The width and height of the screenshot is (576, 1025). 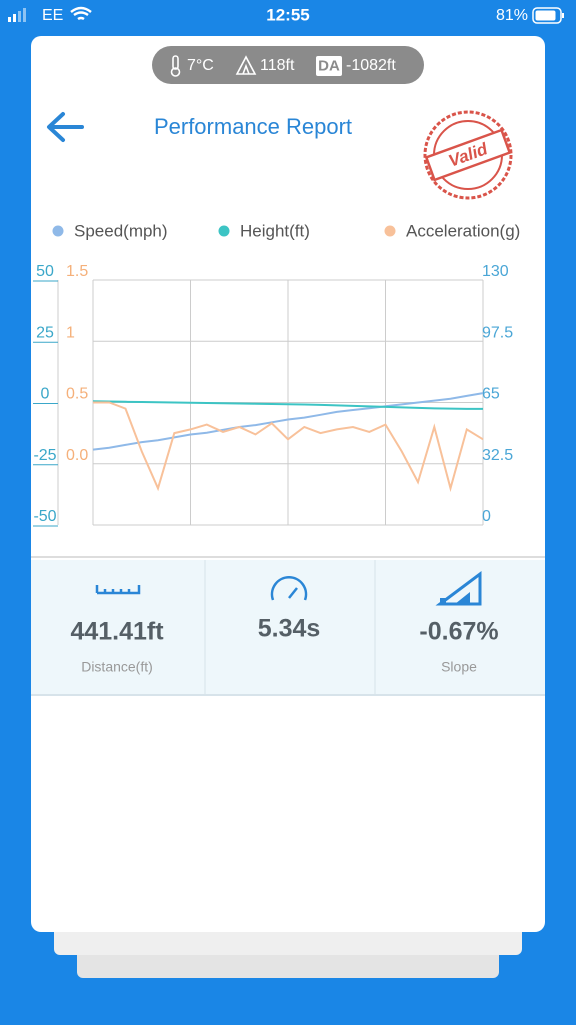 I want to click on battery-level: 81%, so click(x=512, y=15).